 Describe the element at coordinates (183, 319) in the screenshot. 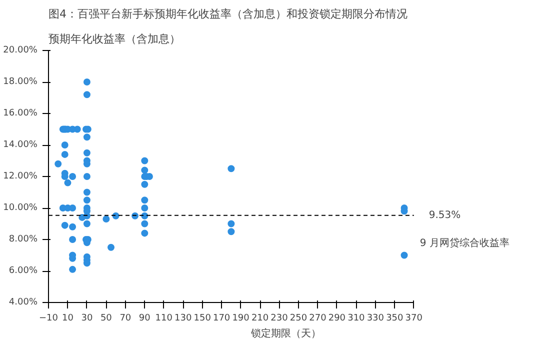

I see `x-tick-label: 130` at that location.